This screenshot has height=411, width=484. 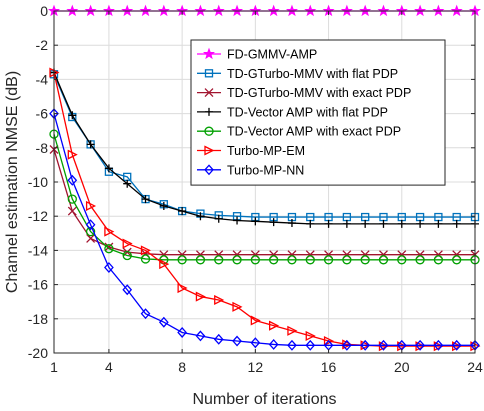 I want to click on y-tick-label: 0, so click(x=44, y=11).